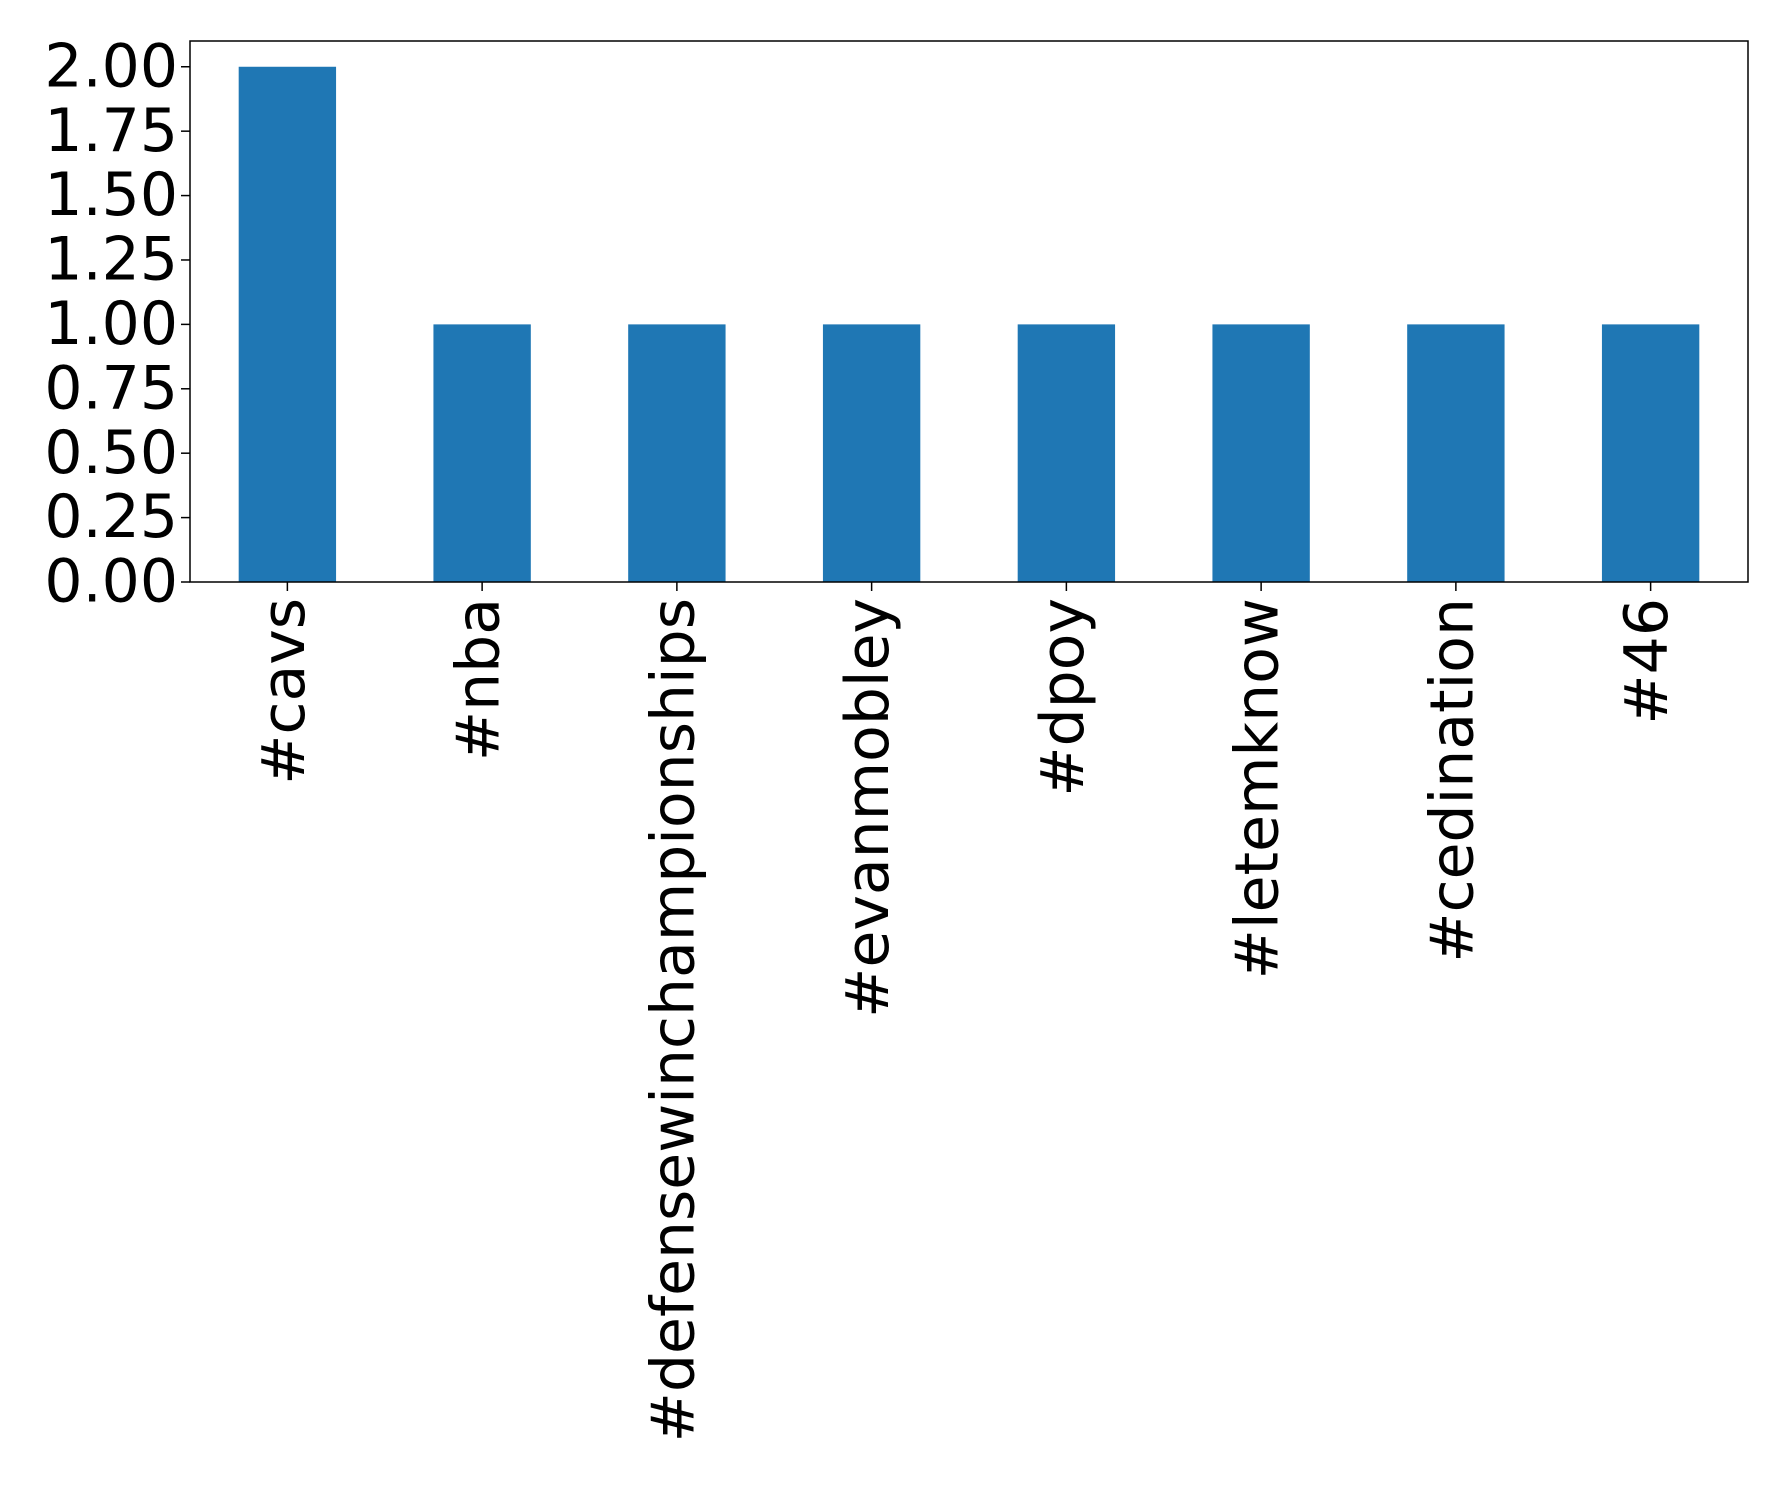 This screenshot has height=1507, width=1778. What do you see at coordinates (868, 808) in the screenshot?
I see `x-tick-label: #evanmobley` at bounding box center [868, 808].